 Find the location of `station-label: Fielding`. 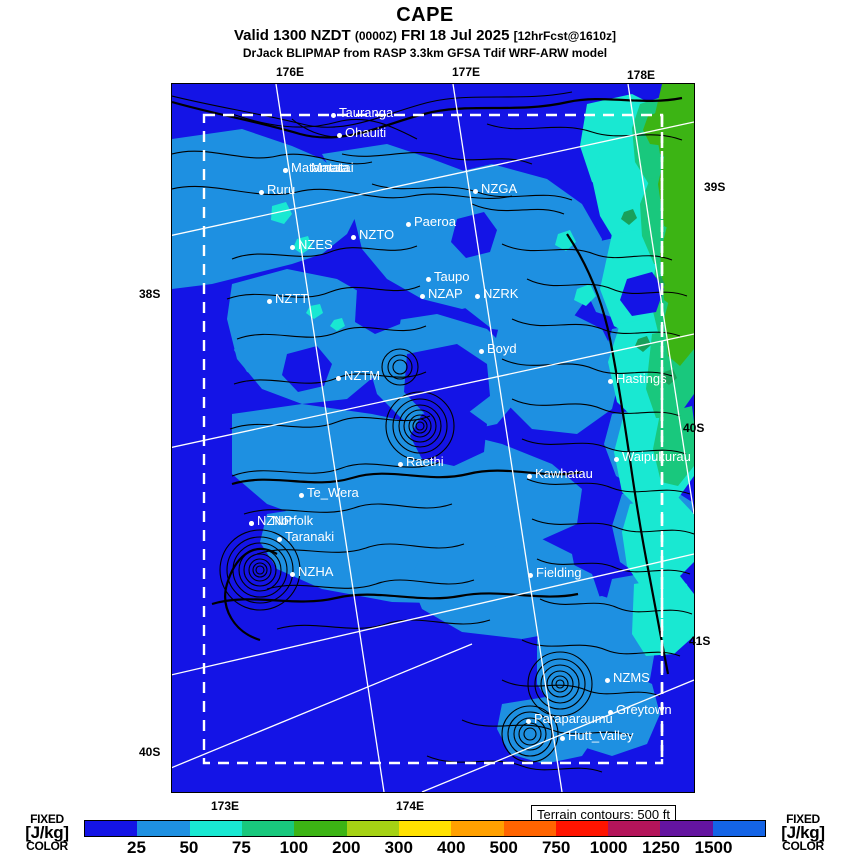

station-label: Fielding is located at coordinates (559, 572).